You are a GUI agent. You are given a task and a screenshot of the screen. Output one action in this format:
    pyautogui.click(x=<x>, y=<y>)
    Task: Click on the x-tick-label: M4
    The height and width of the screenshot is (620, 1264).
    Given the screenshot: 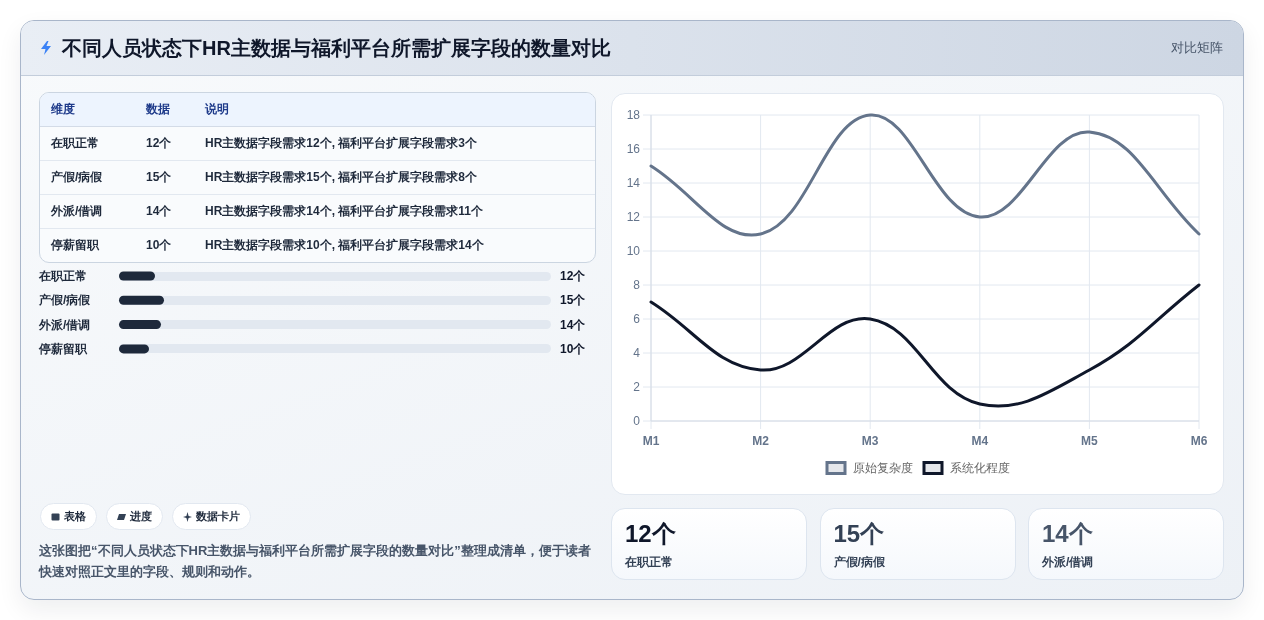 What is the action you would take?
    pyautogui.click(x=980, y=441)
    